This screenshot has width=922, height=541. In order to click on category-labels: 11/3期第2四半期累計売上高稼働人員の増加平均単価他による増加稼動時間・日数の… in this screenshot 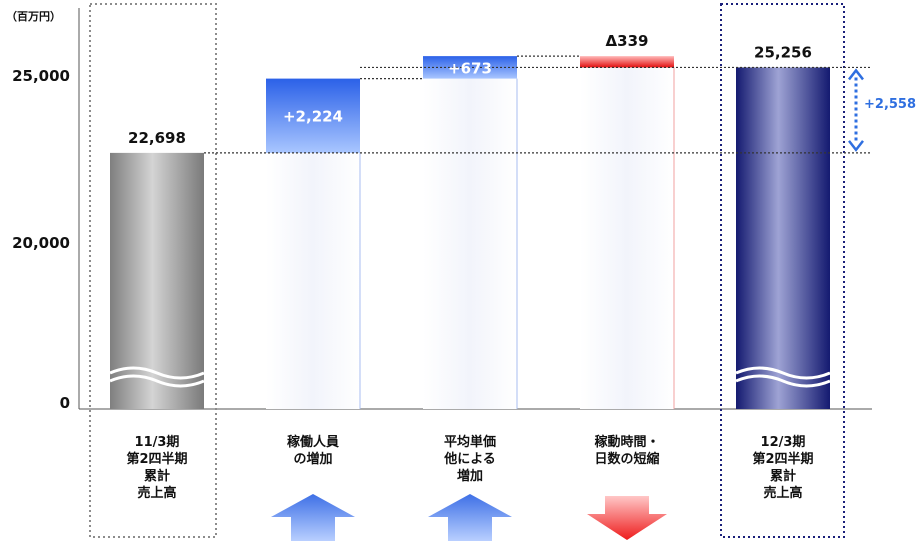, I will do `click(469, 467)`.